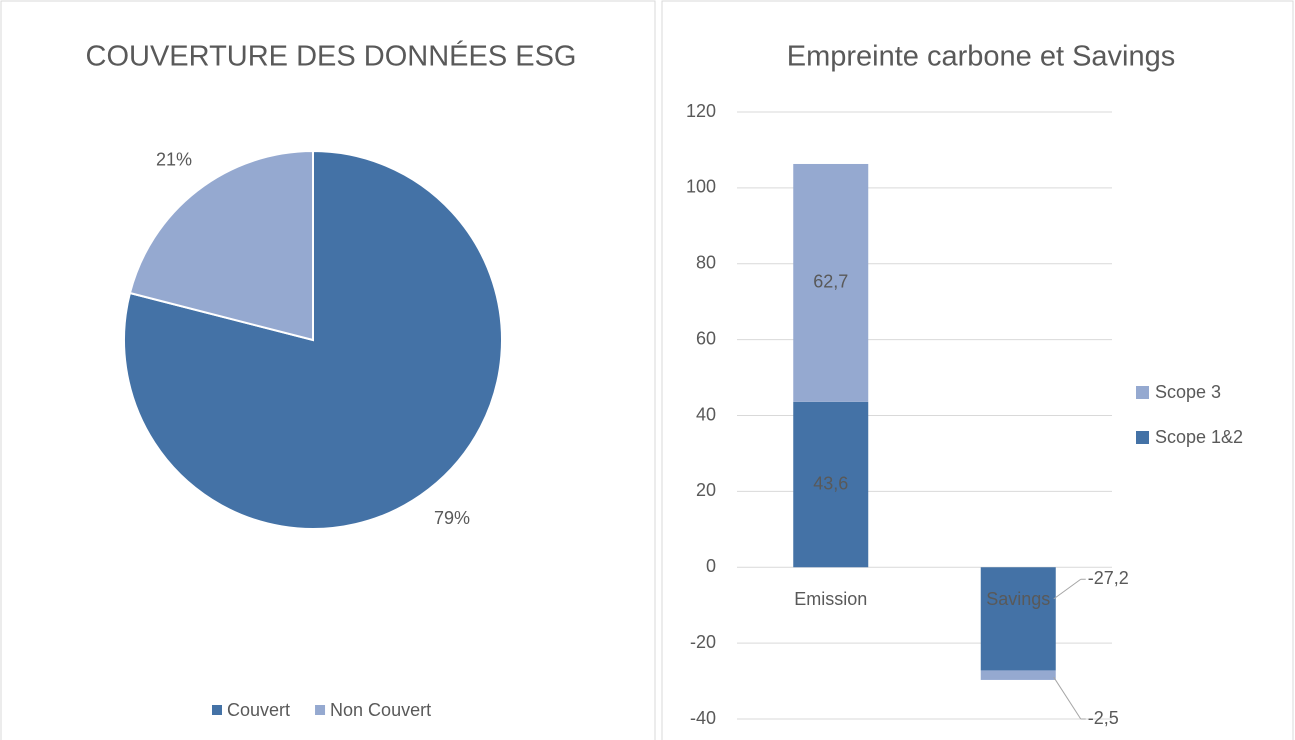  Describe the element at coordinates (706, 414) in the screenshot. I see `y-tick-label: 40` at that location.